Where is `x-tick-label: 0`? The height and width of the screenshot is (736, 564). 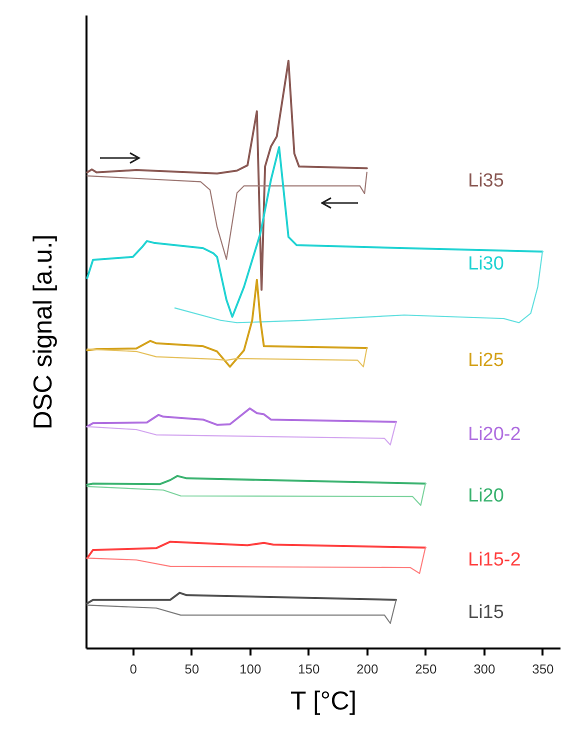 x-tick-label: 0 is located at coordinates (133, 669).